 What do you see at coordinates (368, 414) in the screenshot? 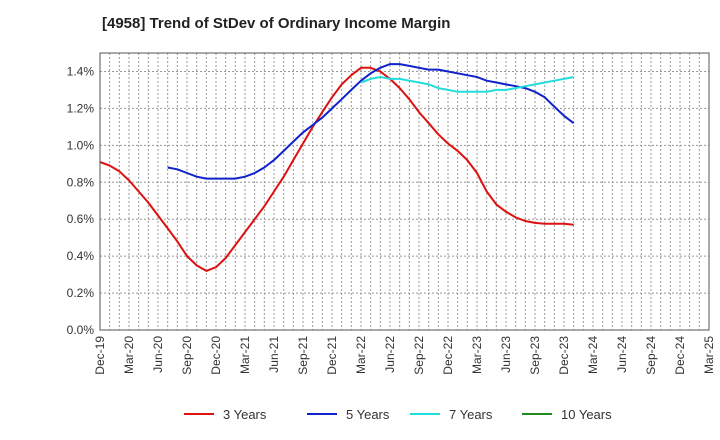
I see `legend-label: 5 Years` at bounding box center [368, 414].